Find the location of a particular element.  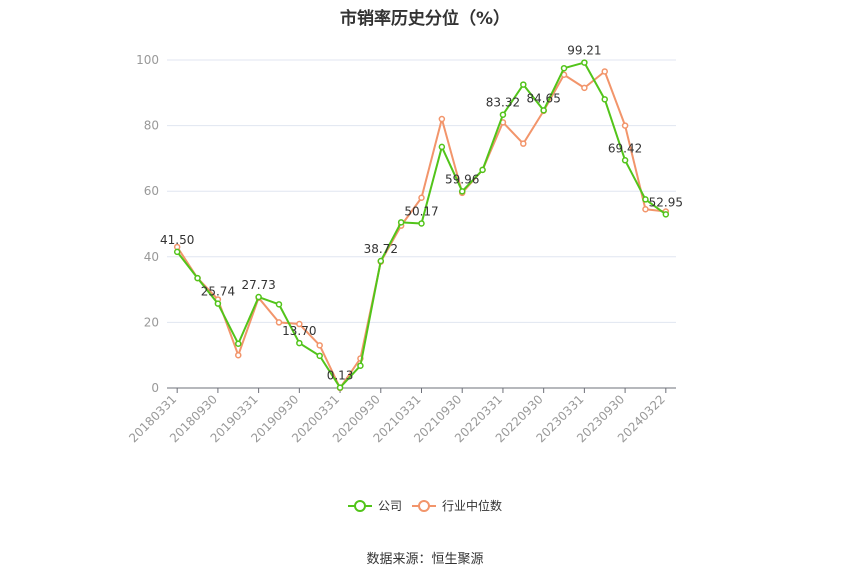

data-label: 0.13 is located at coordinates (340, 376).